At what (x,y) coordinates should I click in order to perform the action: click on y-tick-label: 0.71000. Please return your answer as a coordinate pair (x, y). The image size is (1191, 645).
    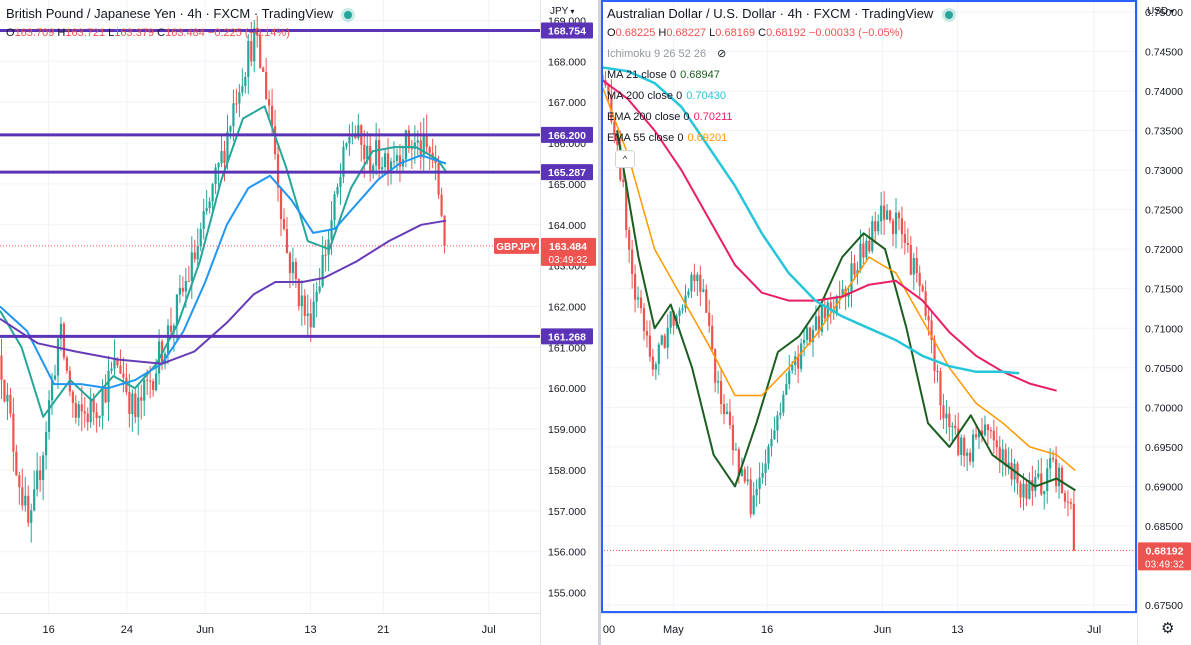
    Looking at the image, I should click on (1164, 329).